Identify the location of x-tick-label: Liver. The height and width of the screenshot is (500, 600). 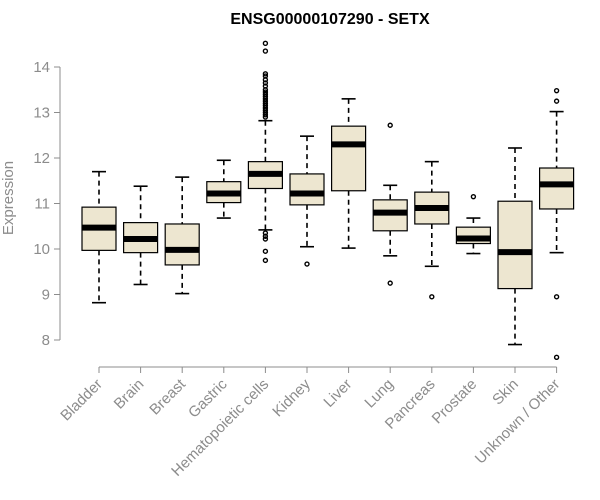
(337, 393).